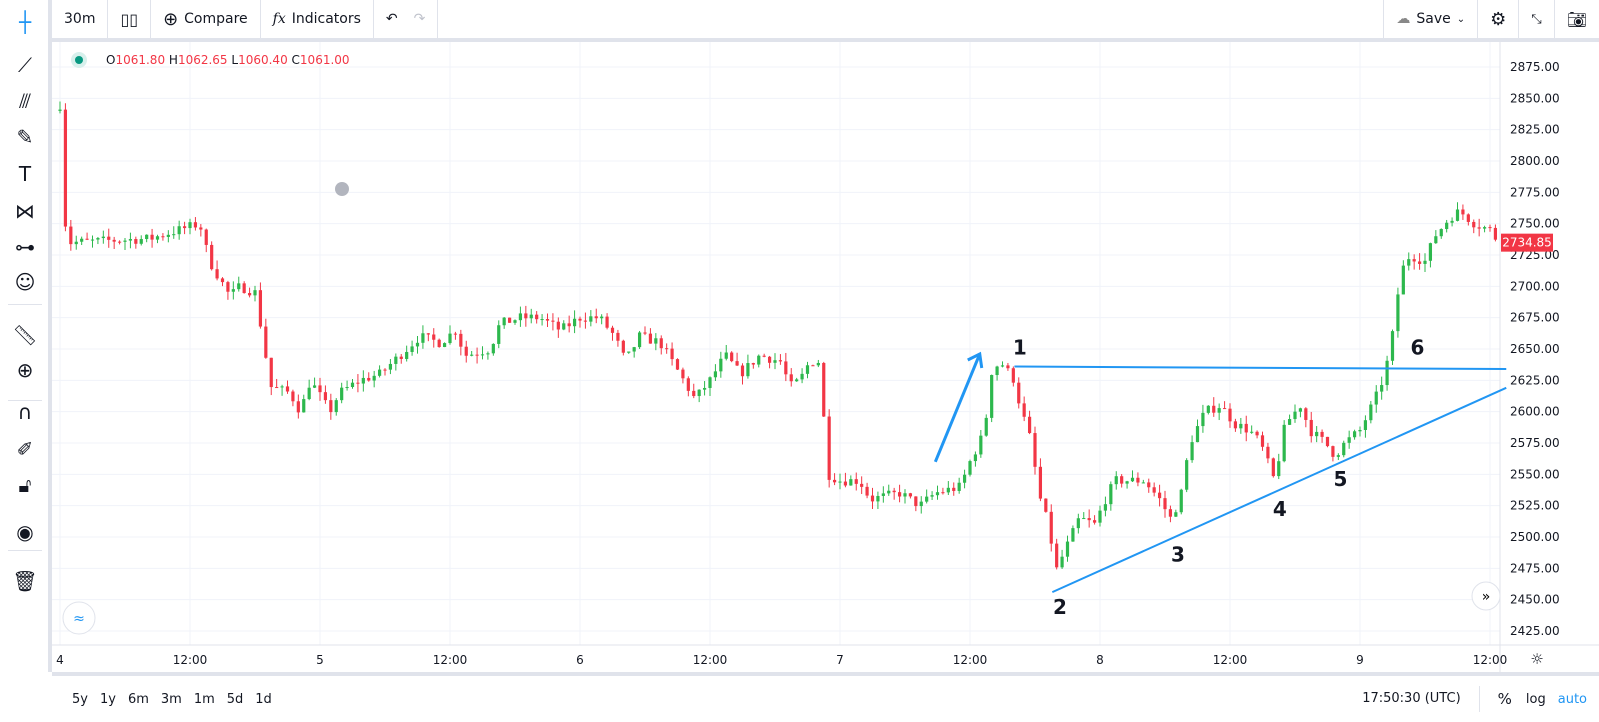  I want to click on indicators-button: fx Indicators, so click(317, 19).